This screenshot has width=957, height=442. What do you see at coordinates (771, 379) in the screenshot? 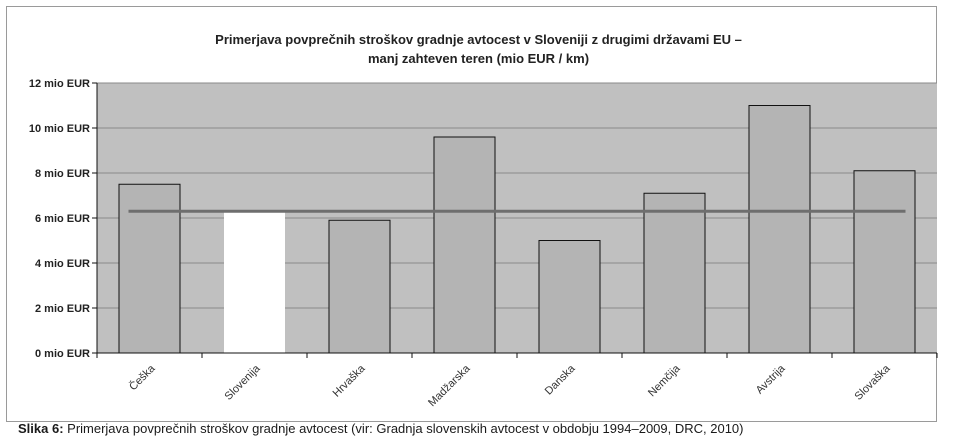
I see `x-tick-label: Avstrija` at bounding box center [771, 379].